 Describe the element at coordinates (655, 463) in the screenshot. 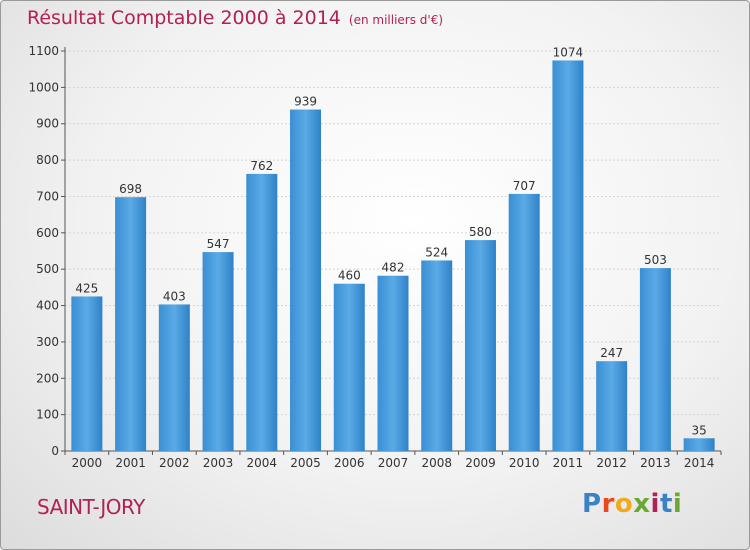

I see `x-tick-label: 2013` at that location.